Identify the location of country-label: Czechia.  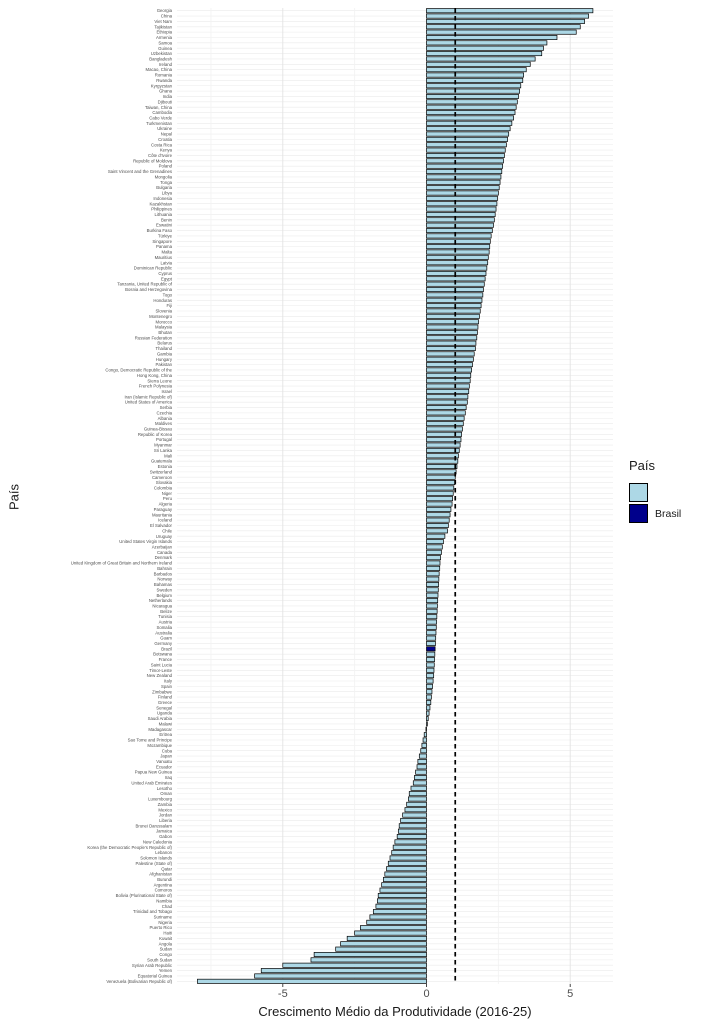
(164, 412).